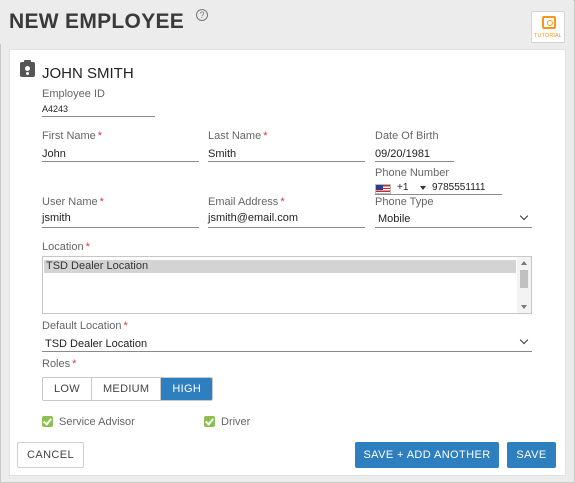 The height and width of the screenshot is (483, 575). I want to click on scroll-down-icon, so click(524, 307).